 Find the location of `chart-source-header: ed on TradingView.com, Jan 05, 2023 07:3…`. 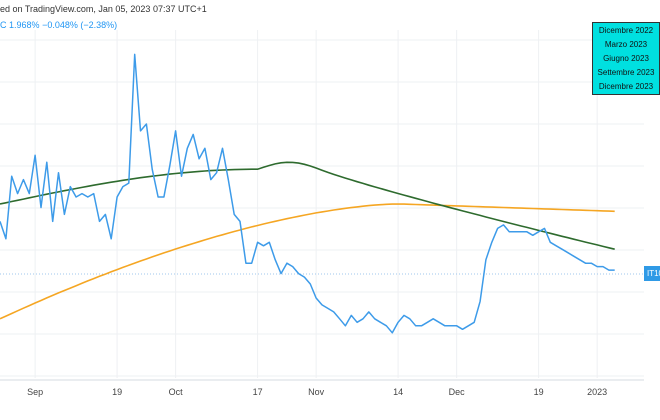

chart-source-header: ed on TradingView.com, Jan 05, 2023 07:3… is located at coordinates (103, 9).